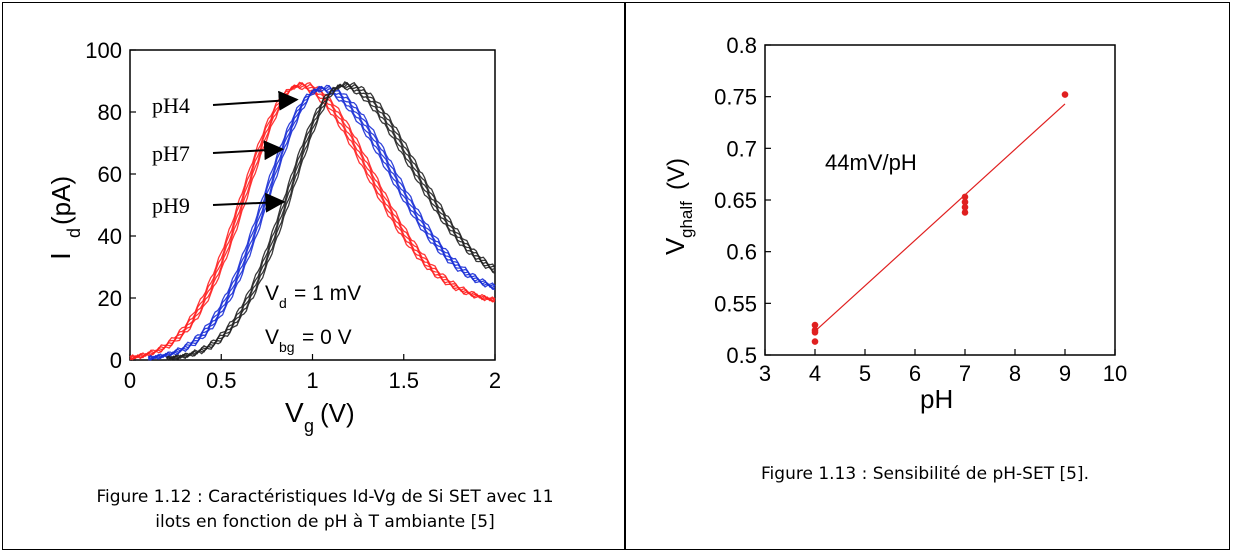 This screenshot has height=553, width=1234. I want to click on ylabel2-main: V, so click(675, 246).